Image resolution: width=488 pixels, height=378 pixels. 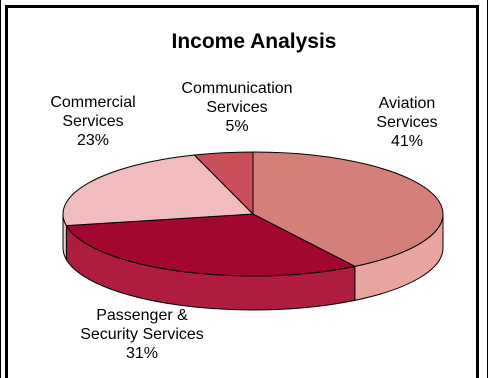 What do you see at coordinates (236, 107) in the screenshot?
I see `slice-label-3: Communication Services 5%` at bounding box center [236, 107].